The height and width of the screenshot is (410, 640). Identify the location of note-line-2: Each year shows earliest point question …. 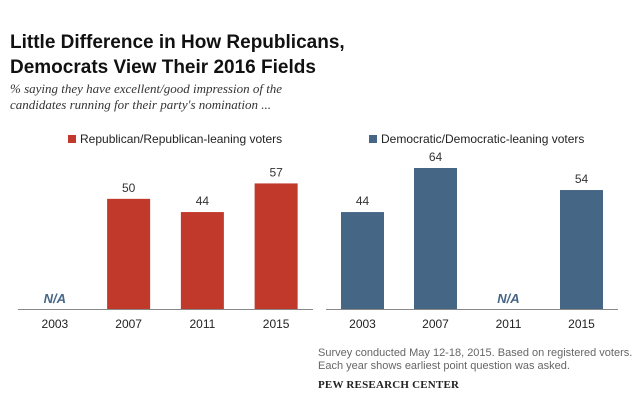
(444, 366).